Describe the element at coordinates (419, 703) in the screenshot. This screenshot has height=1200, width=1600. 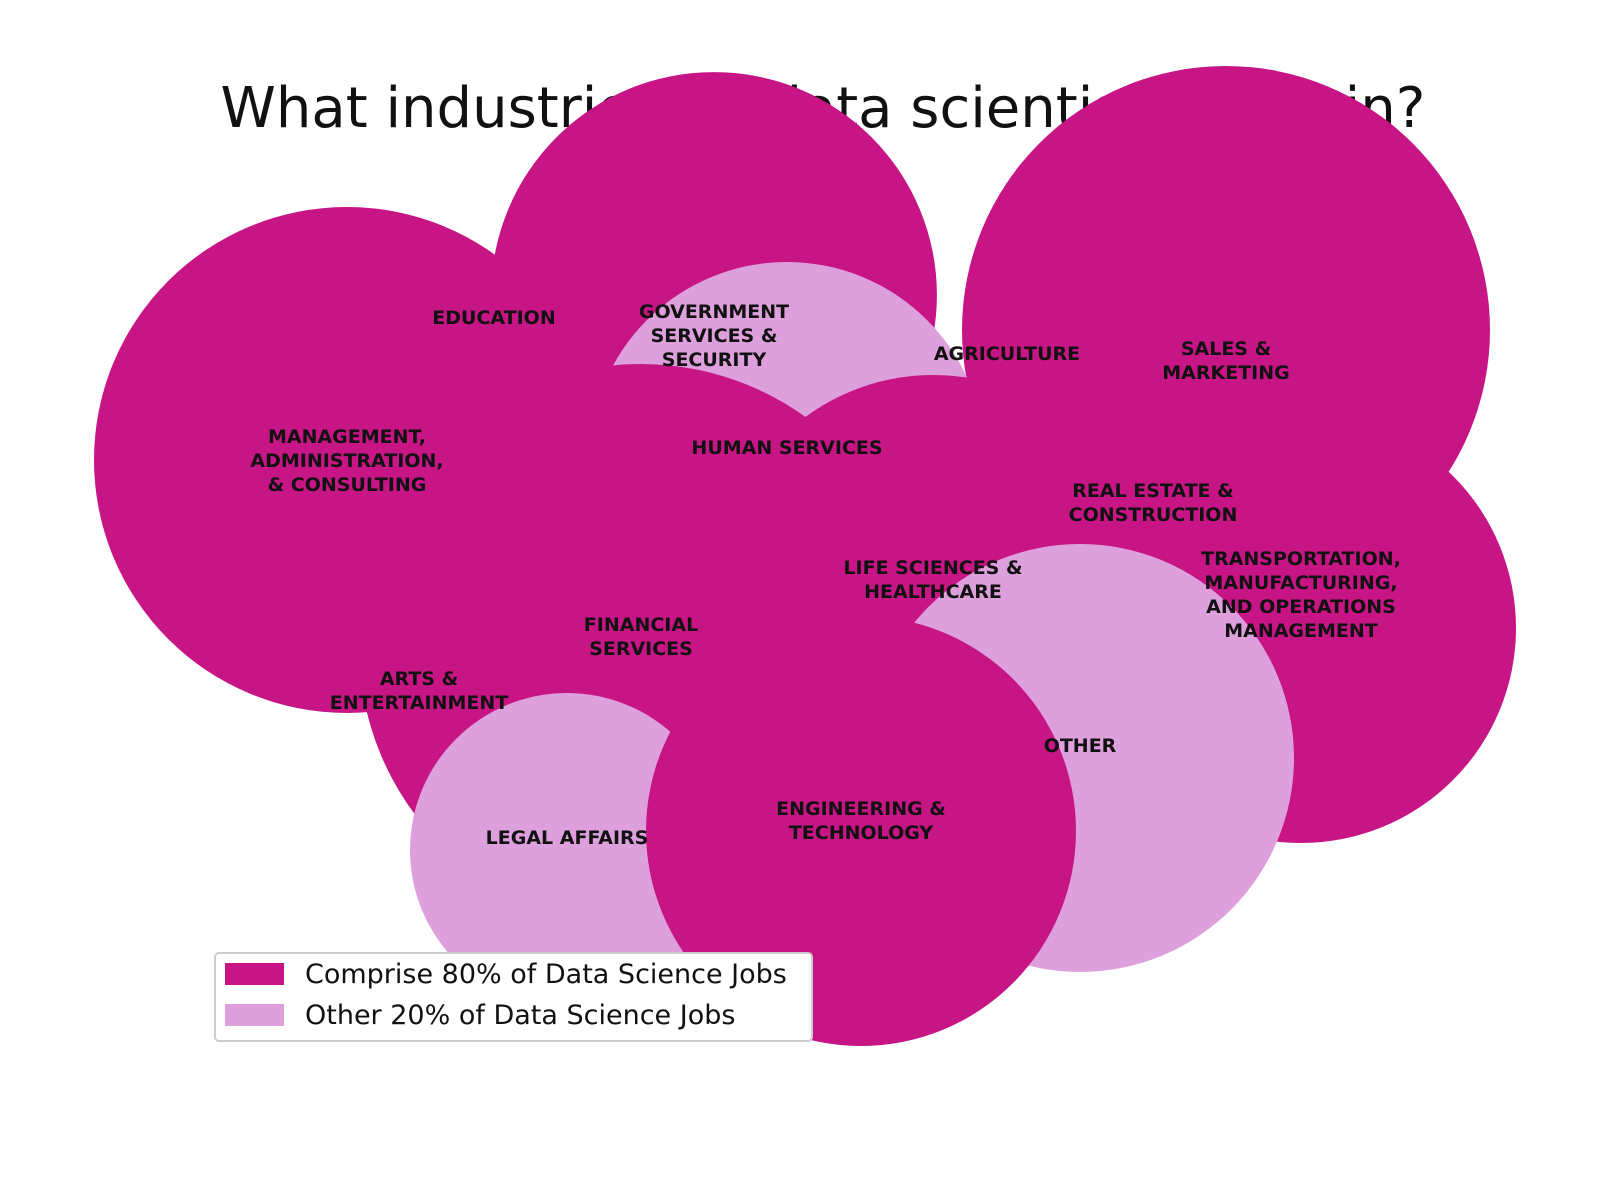
I see `bubble-label-line: ENTERTAINMENT` at that location.